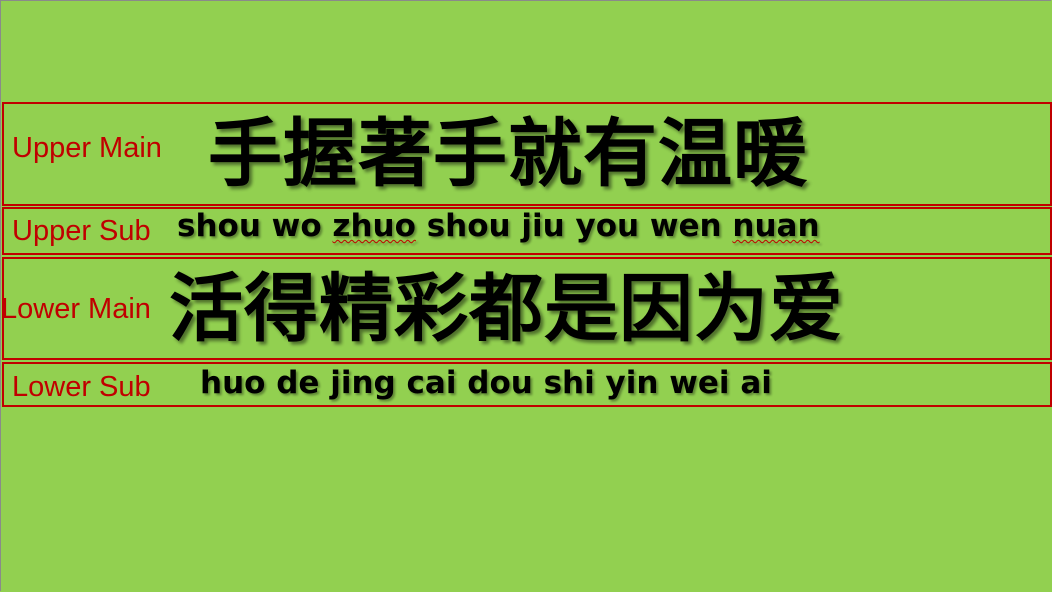  Describe the element at coordinates (81, 231) in the screenshot. I see `upper-sub-label: Upper Sub` at that location.